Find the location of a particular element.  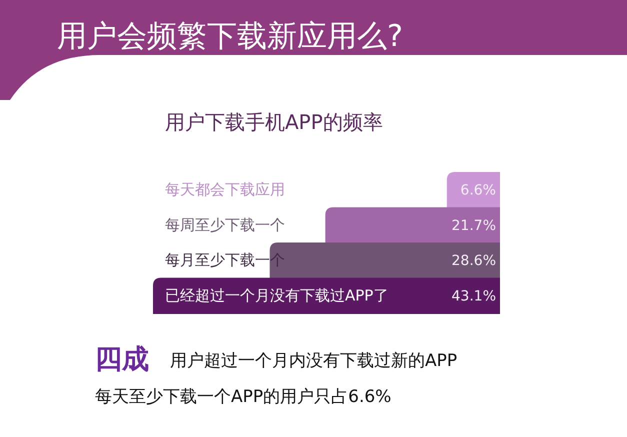

chart-subtitle: 用户下载手机APP的频率 is located at coordinates (274, 122).